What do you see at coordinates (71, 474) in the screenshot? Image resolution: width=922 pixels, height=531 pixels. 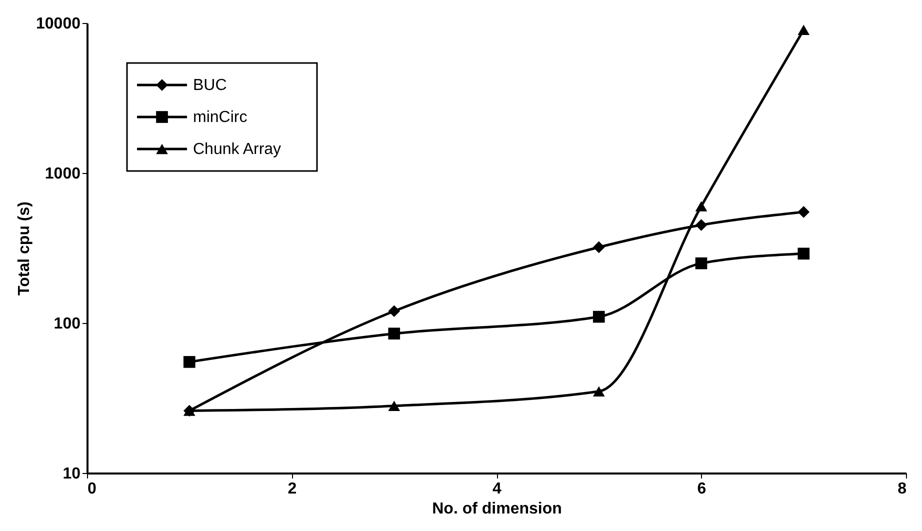 I see `y-tick-label: 10` at bounding box center [71, 474].